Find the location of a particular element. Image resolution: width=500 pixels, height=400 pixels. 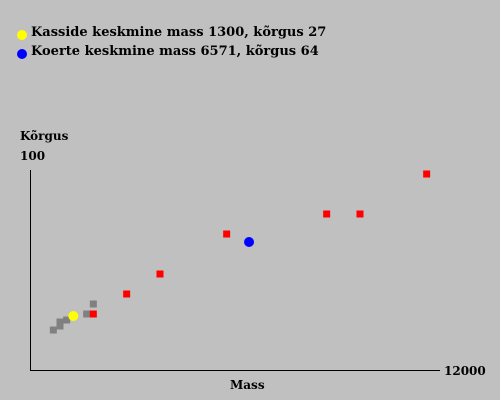

y-tick-label-max: 100 is located at coordinates (32, 156).